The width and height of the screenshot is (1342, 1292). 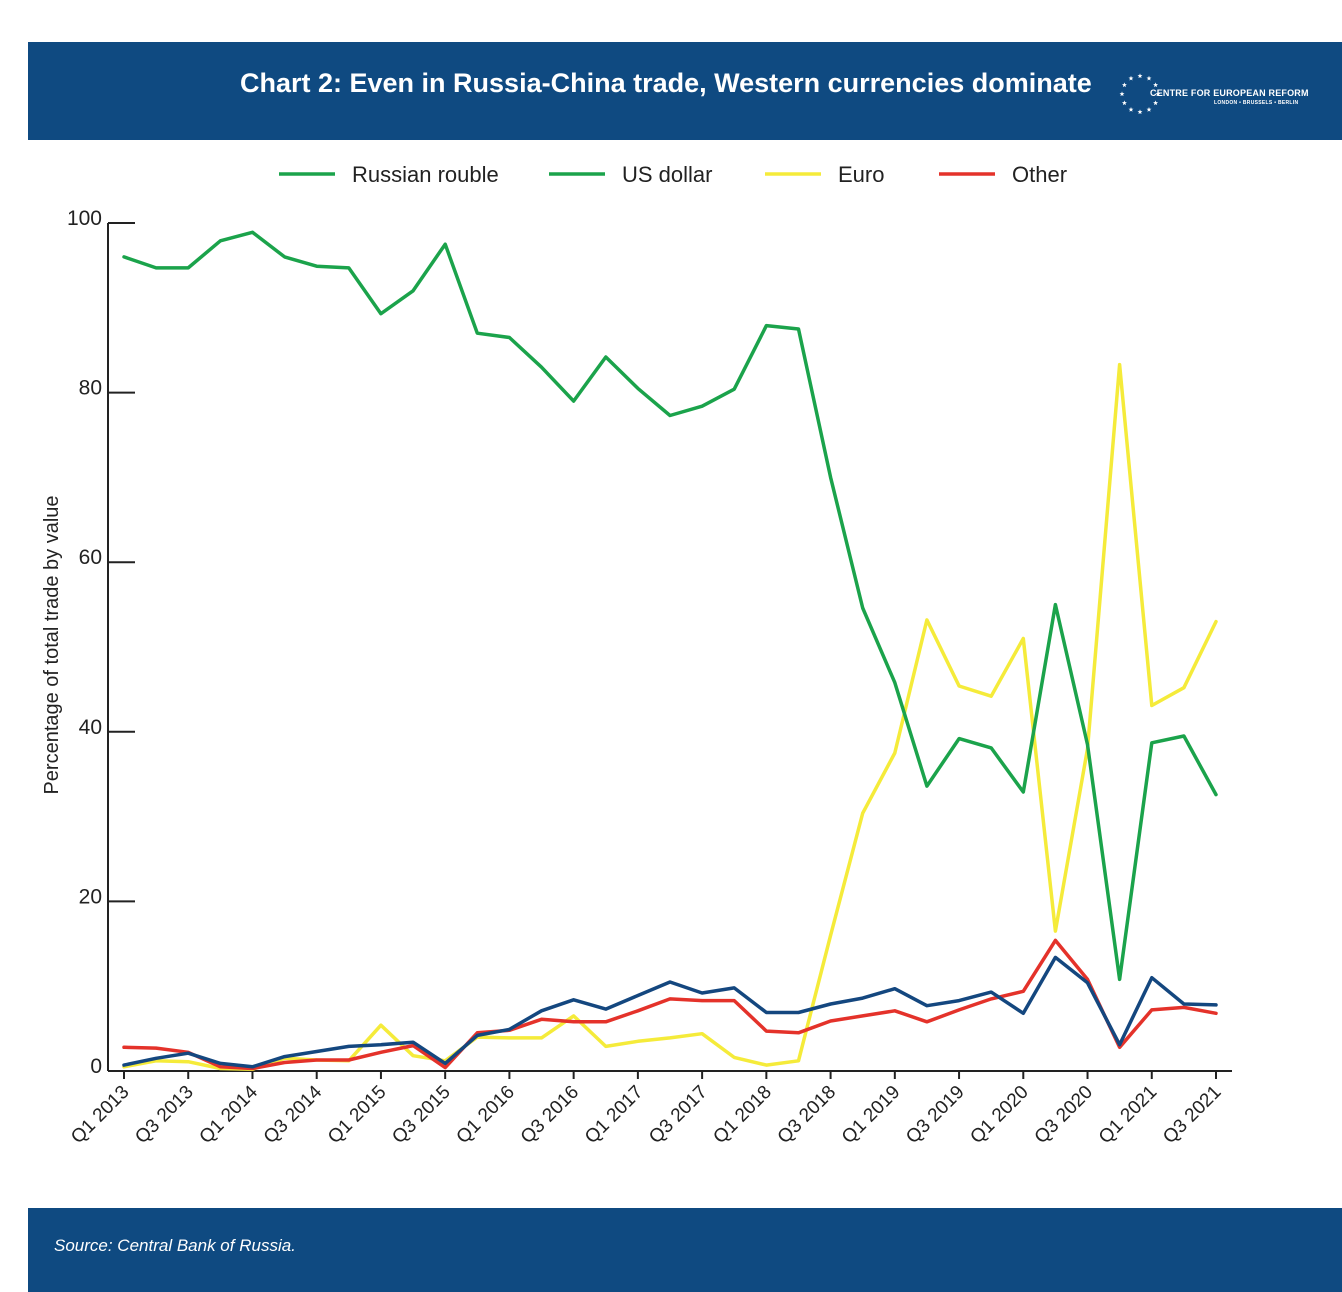 What do you see at coordinates (90, 388) in the screenshot?
I see `y-tick-label: 80` at bounding box center [90, 388].